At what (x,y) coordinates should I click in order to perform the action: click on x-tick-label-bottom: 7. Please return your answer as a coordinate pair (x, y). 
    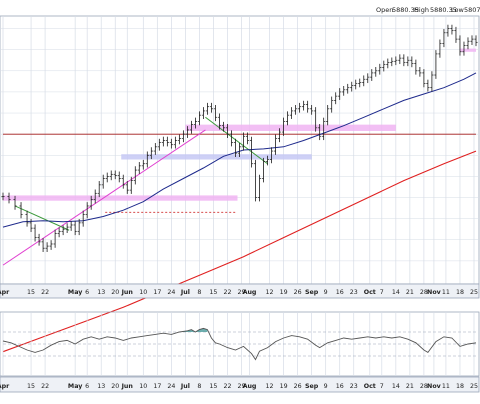
    Looking at the image, I should click on (382, 386).